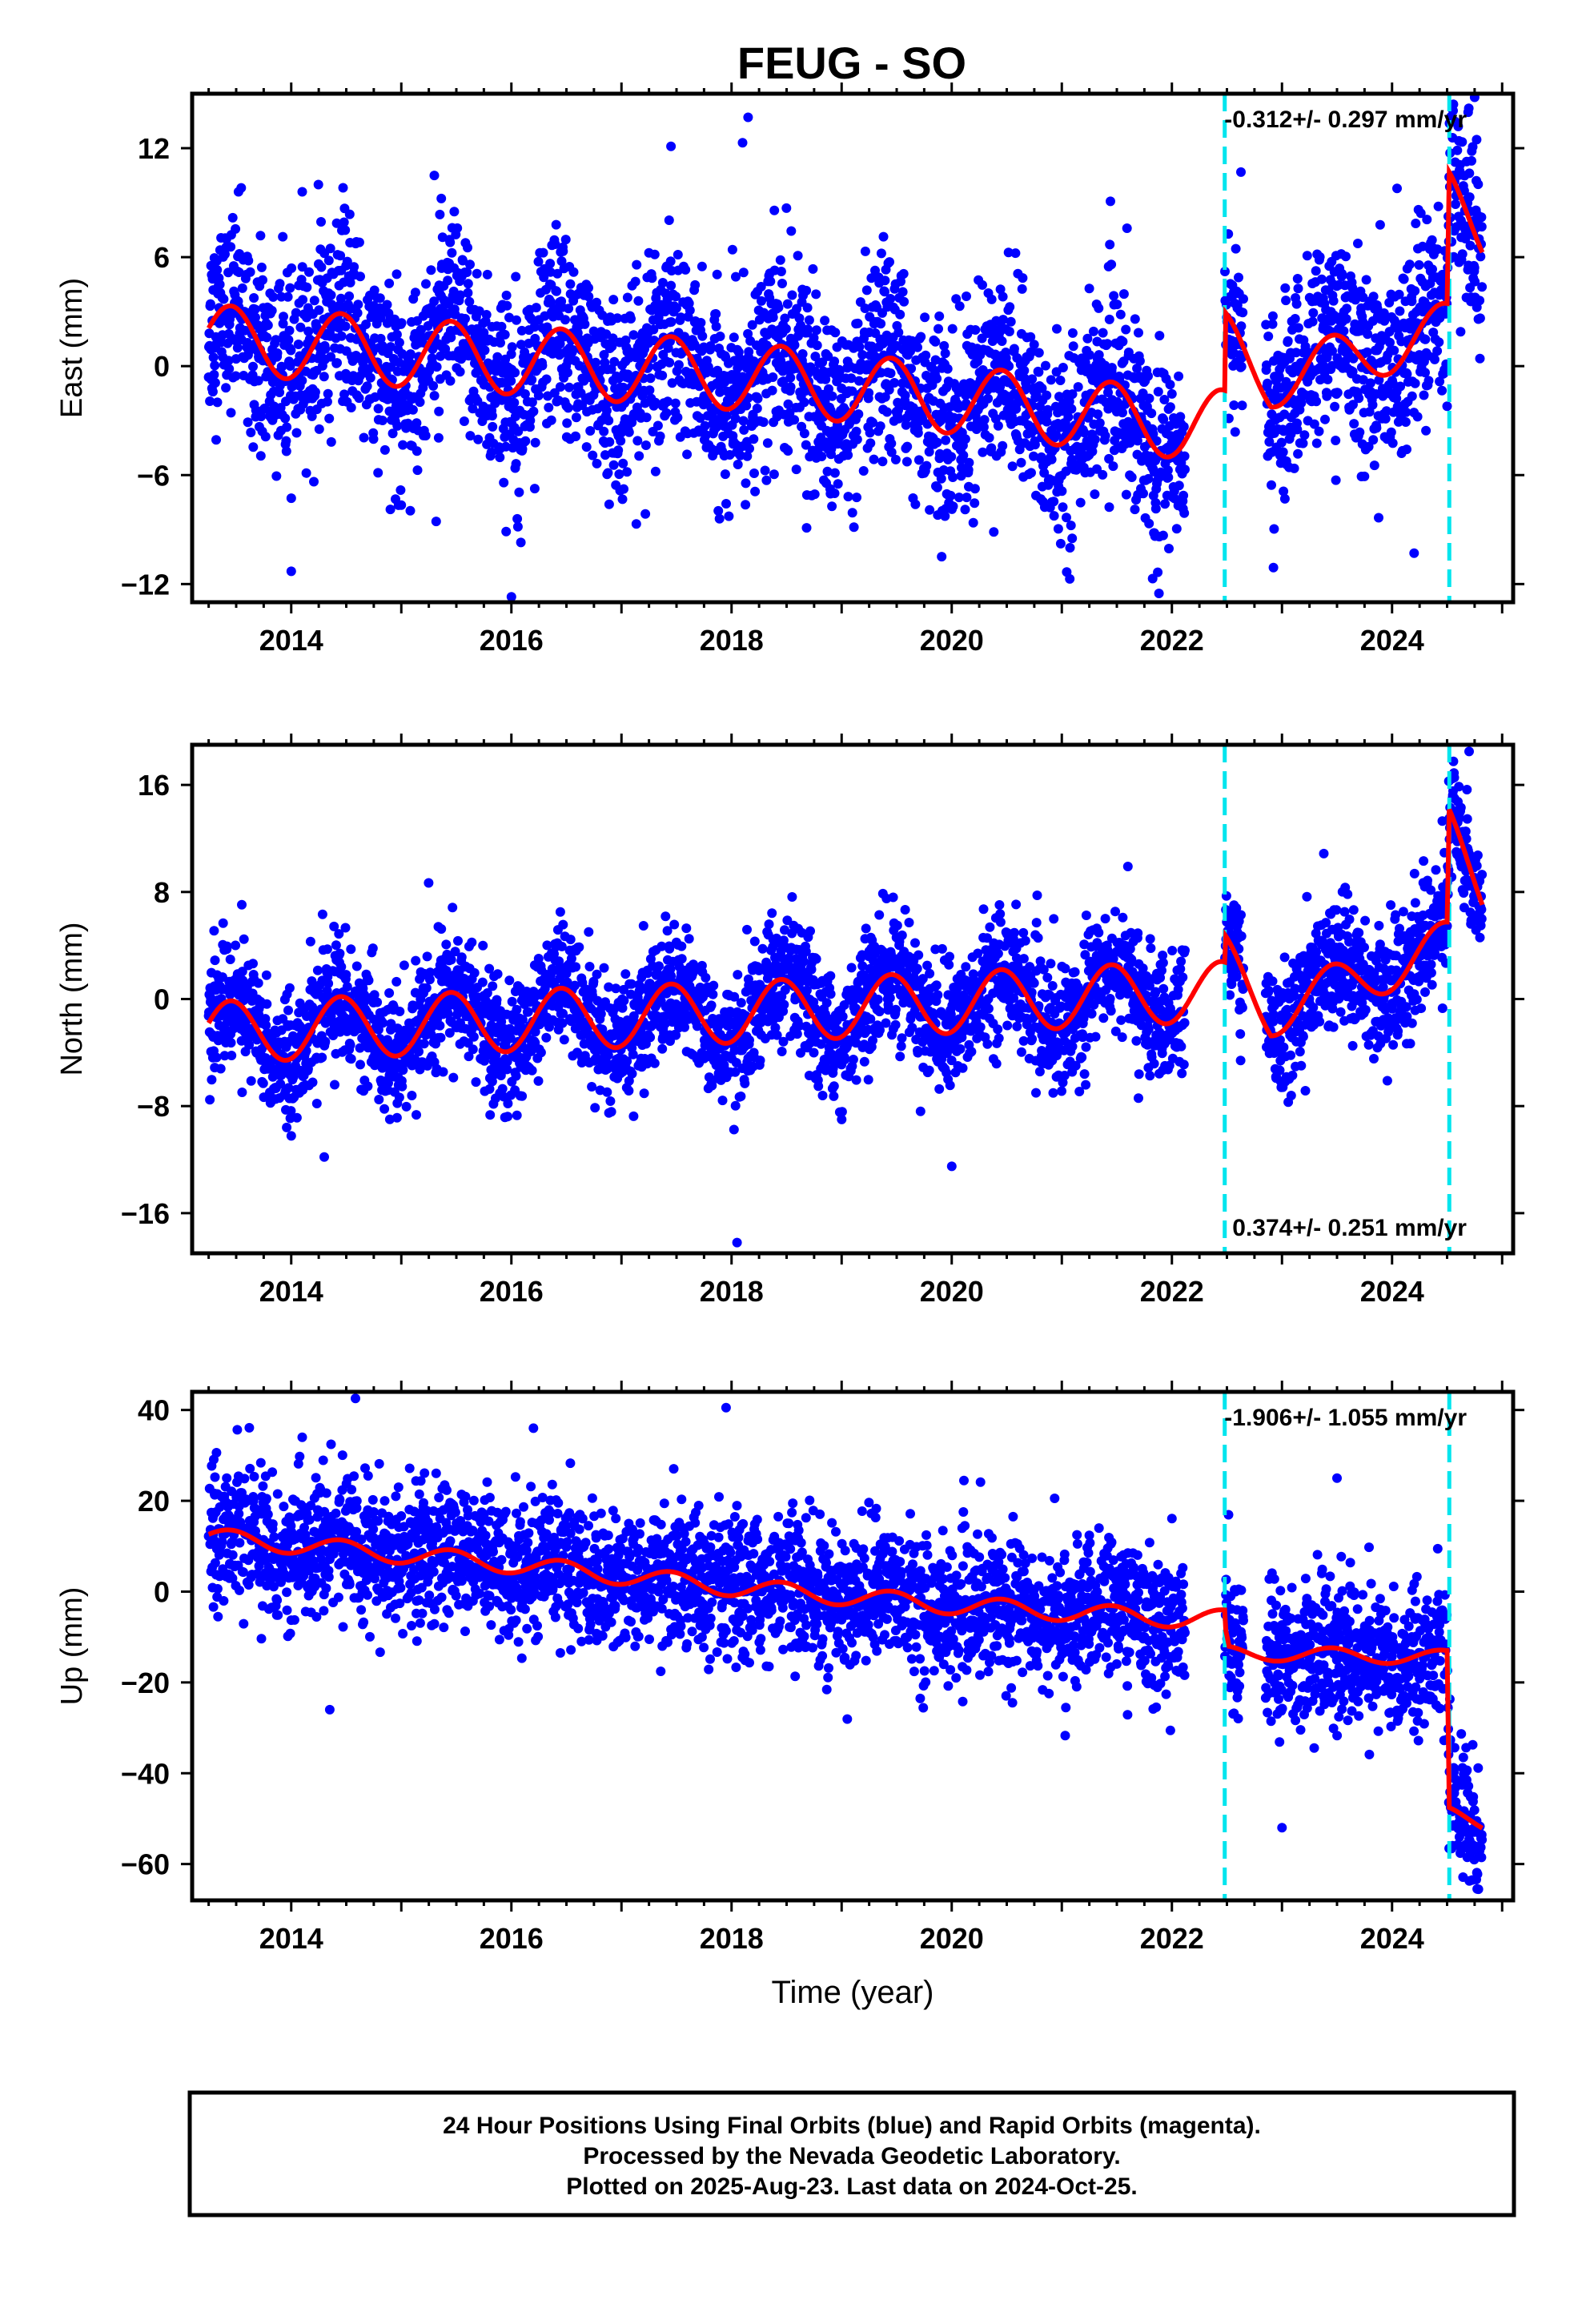  I want to click on east-x-tick-label: 2014, so click(291, 640).